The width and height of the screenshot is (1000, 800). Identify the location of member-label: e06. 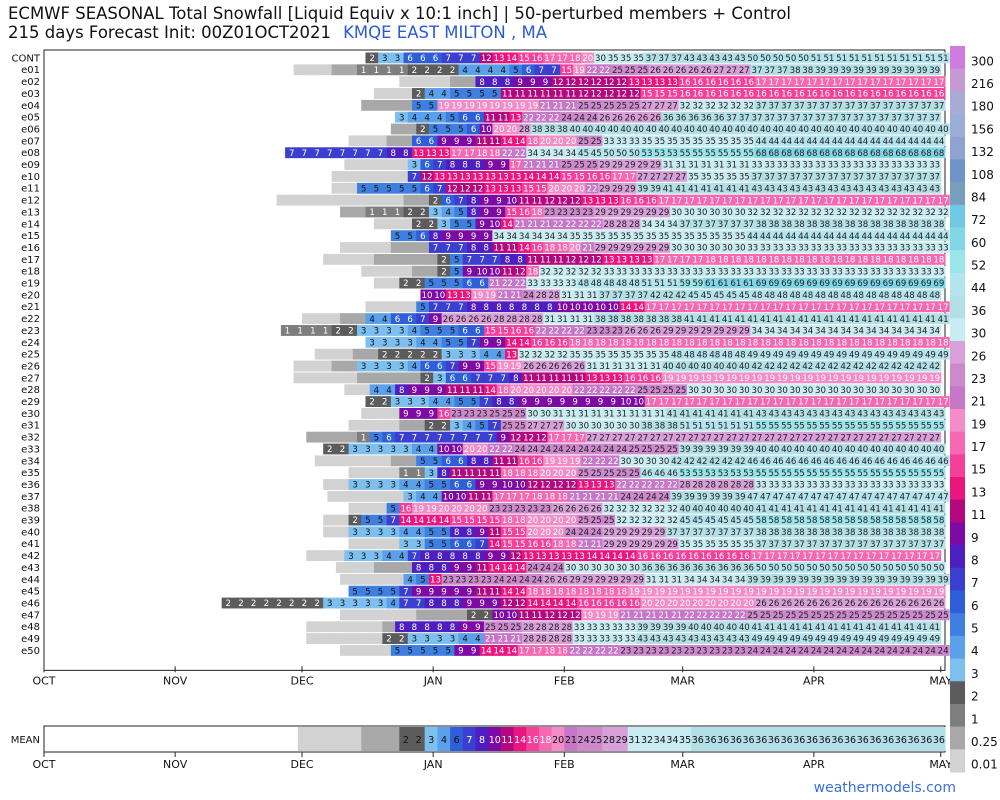
(30, 129).